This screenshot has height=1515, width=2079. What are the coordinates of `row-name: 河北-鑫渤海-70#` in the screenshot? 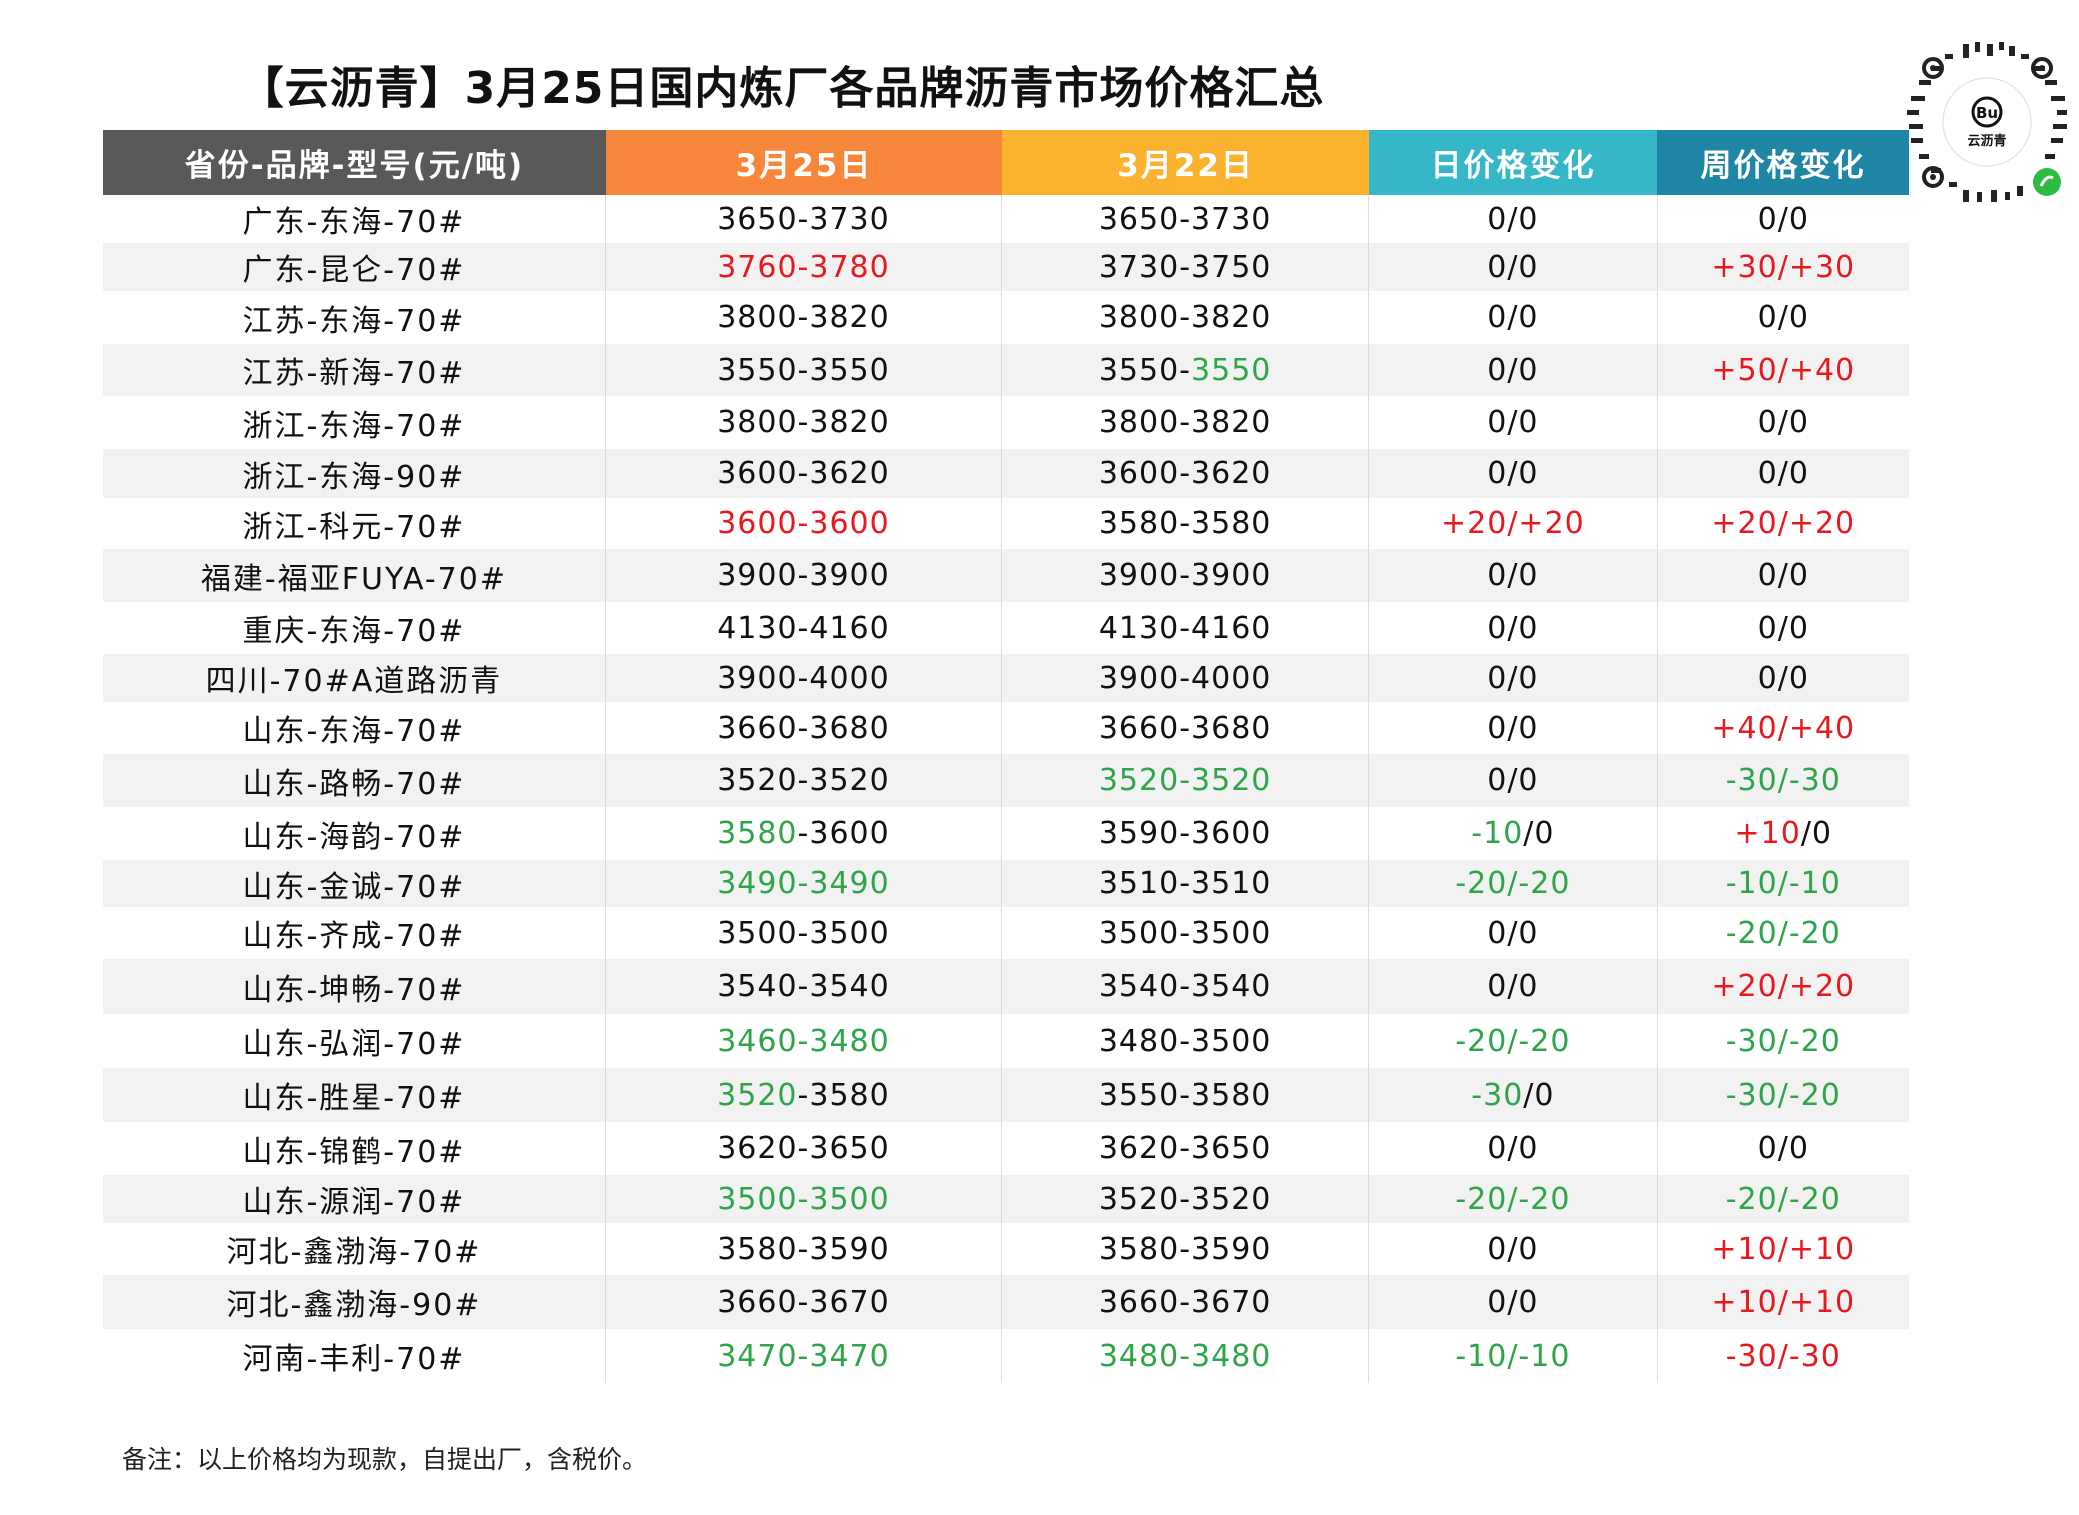 It's located at (354, 1252).